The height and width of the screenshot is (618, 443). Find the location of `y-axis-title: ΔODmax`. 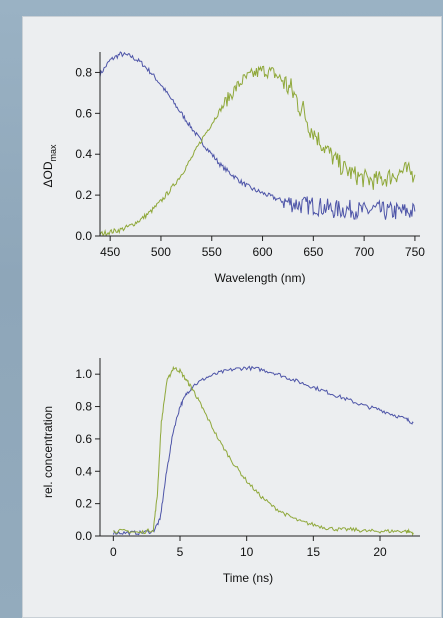

y-axis-title: ΔODmax is located at coordinates (49, 166).